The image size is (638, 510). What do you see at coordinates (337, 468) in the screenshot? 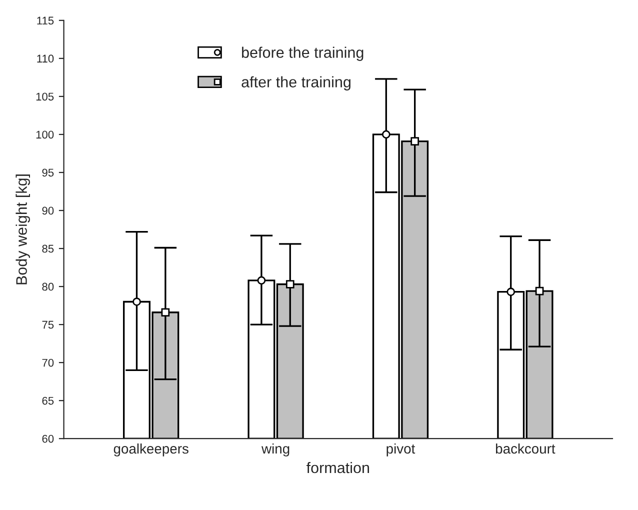
I see `x-axis-title: formation` at bounding box center [337, 468].